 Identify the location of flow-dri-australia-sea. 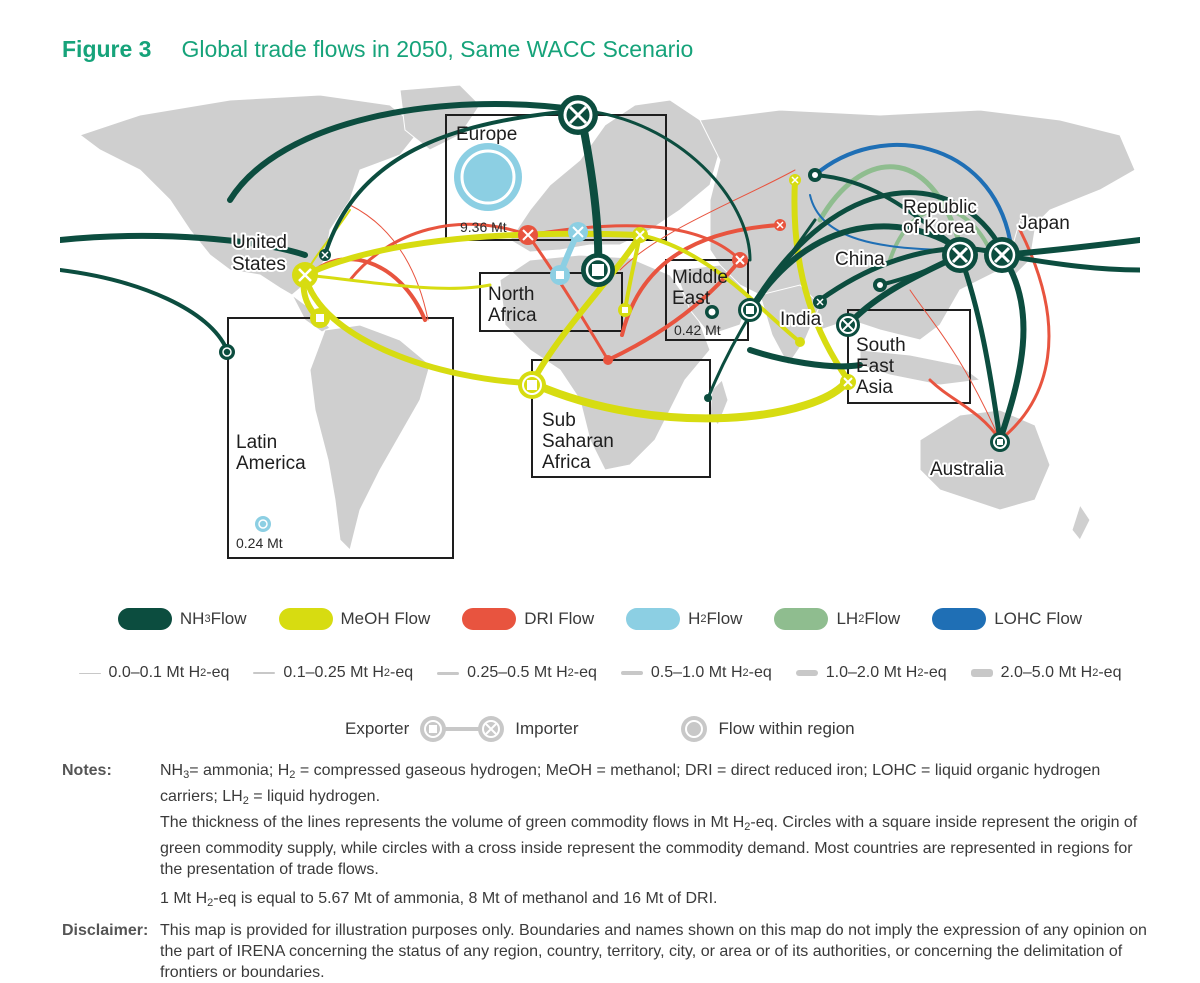
(965, 410).